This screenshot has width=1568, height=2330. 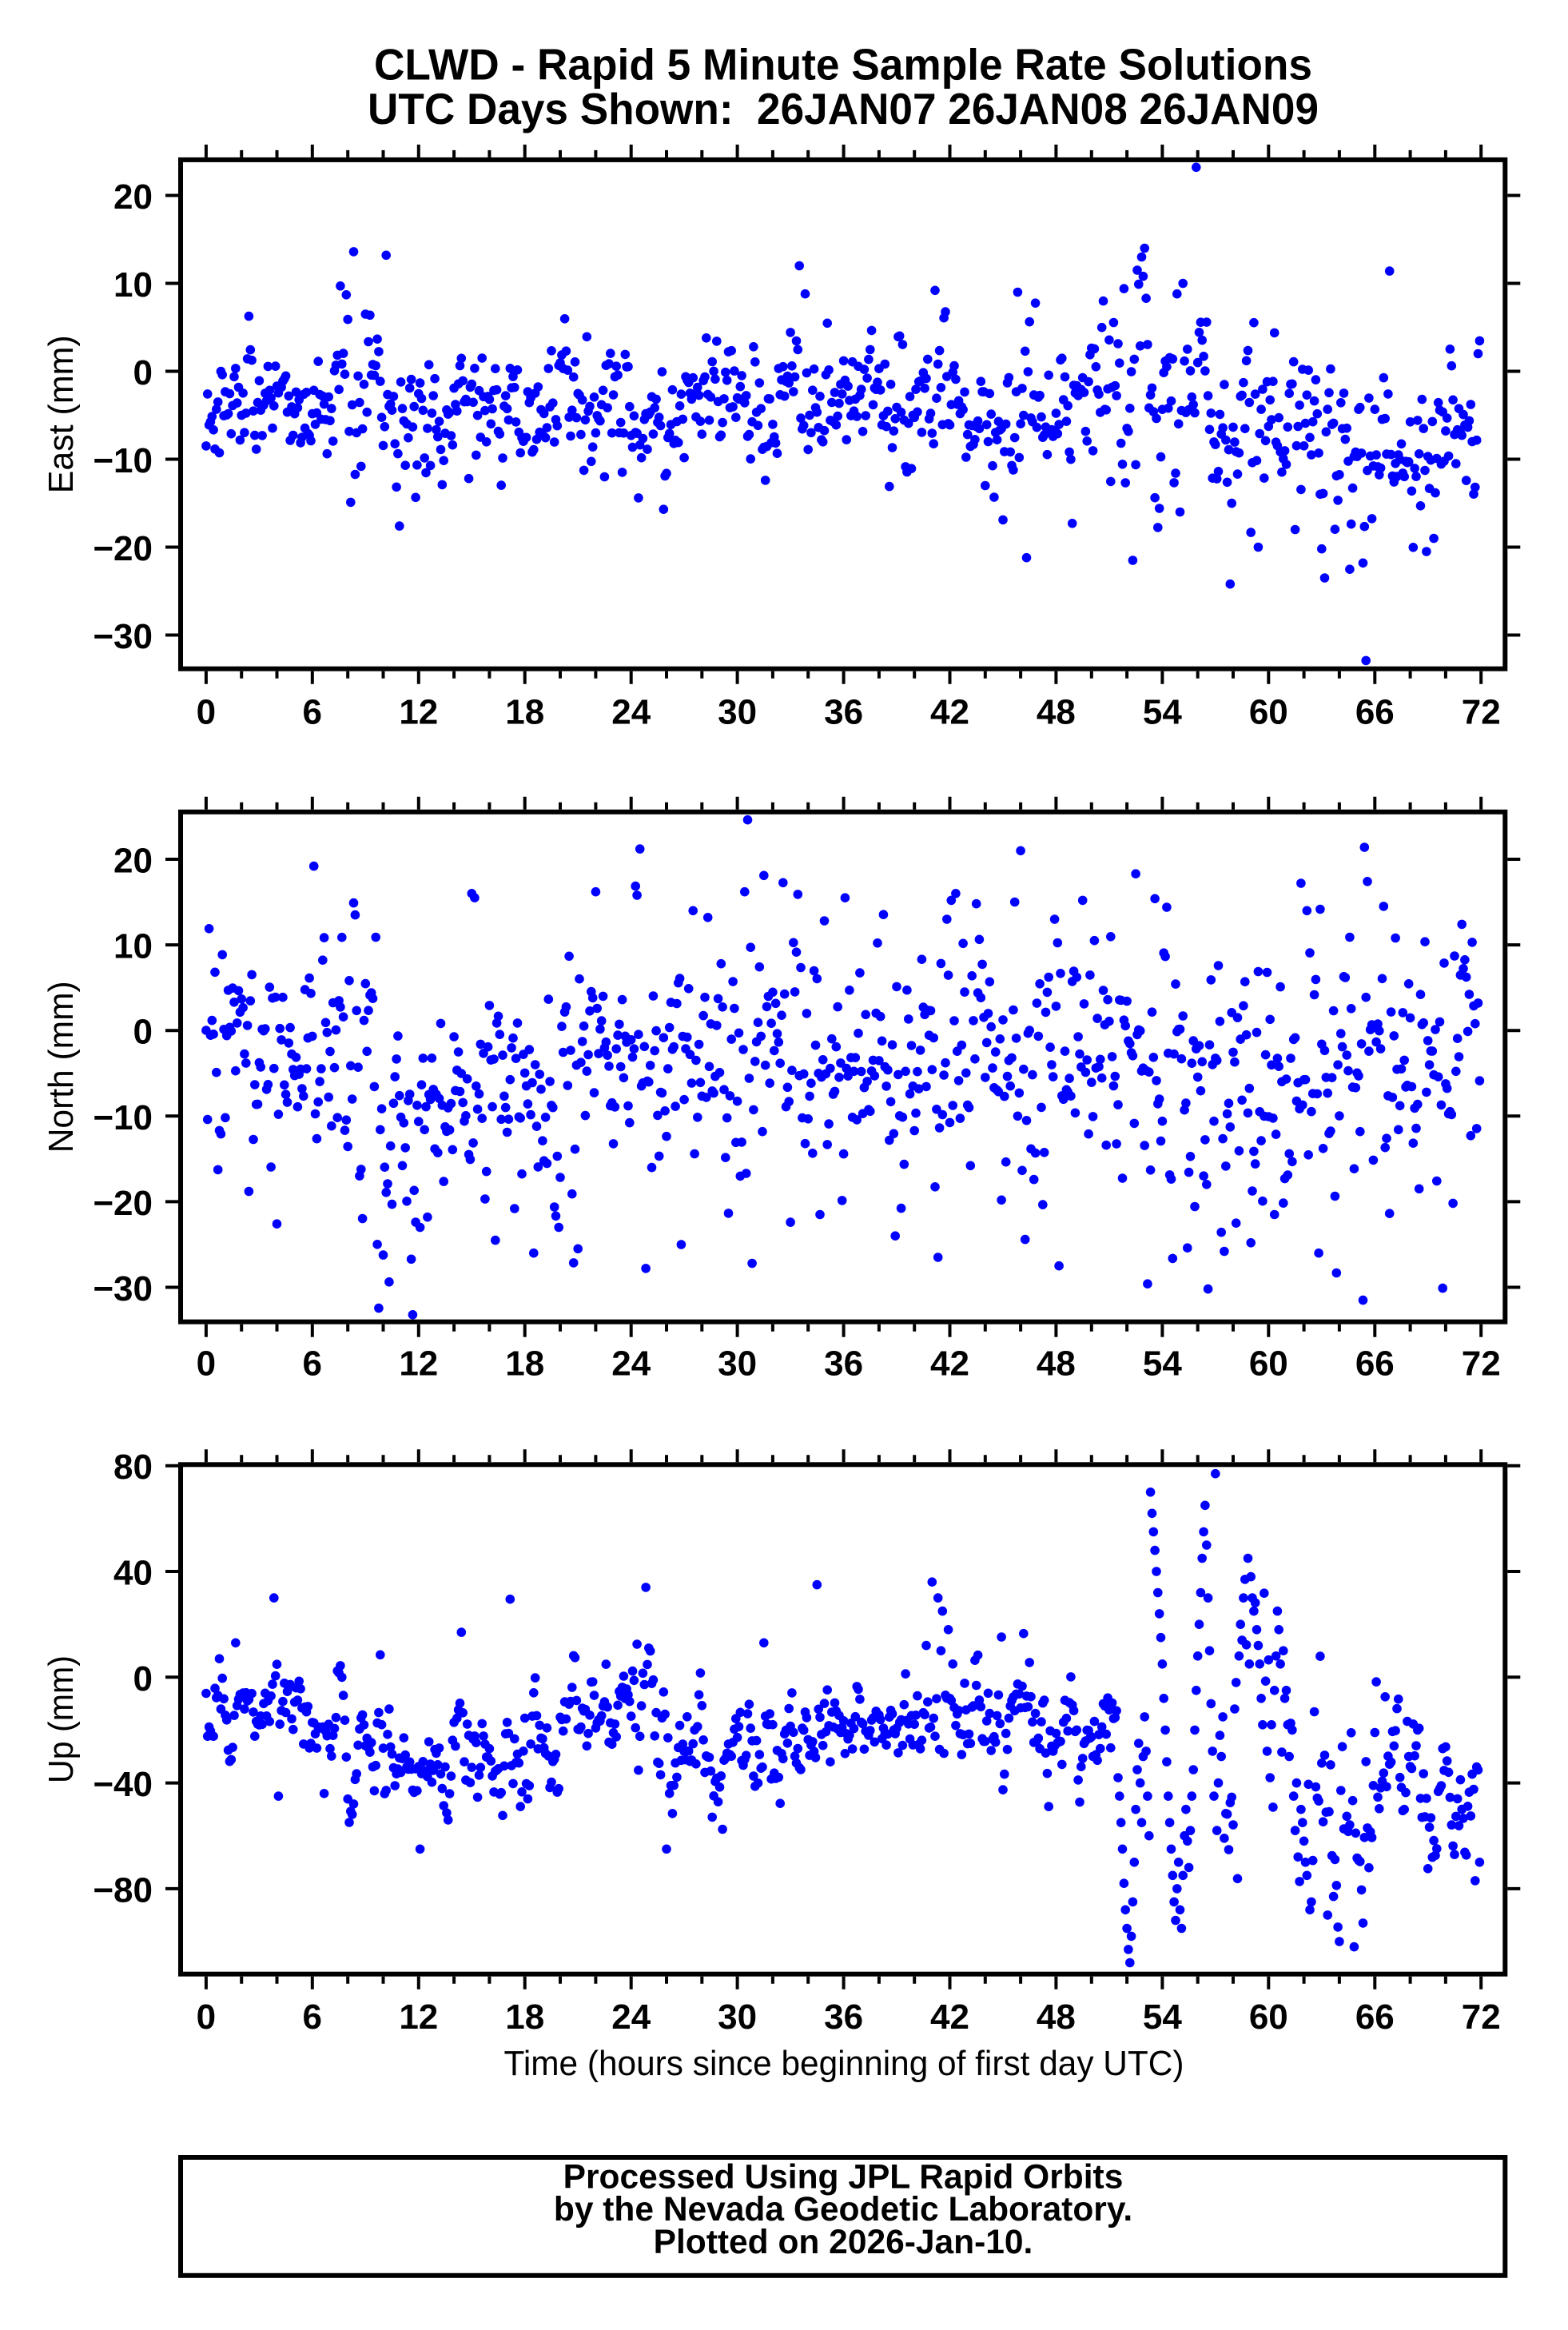 What do you see at coordinates (61, 1067) in the screenshot?
I see `svg-text: North (mm)` at bounding box center [61, 1067].